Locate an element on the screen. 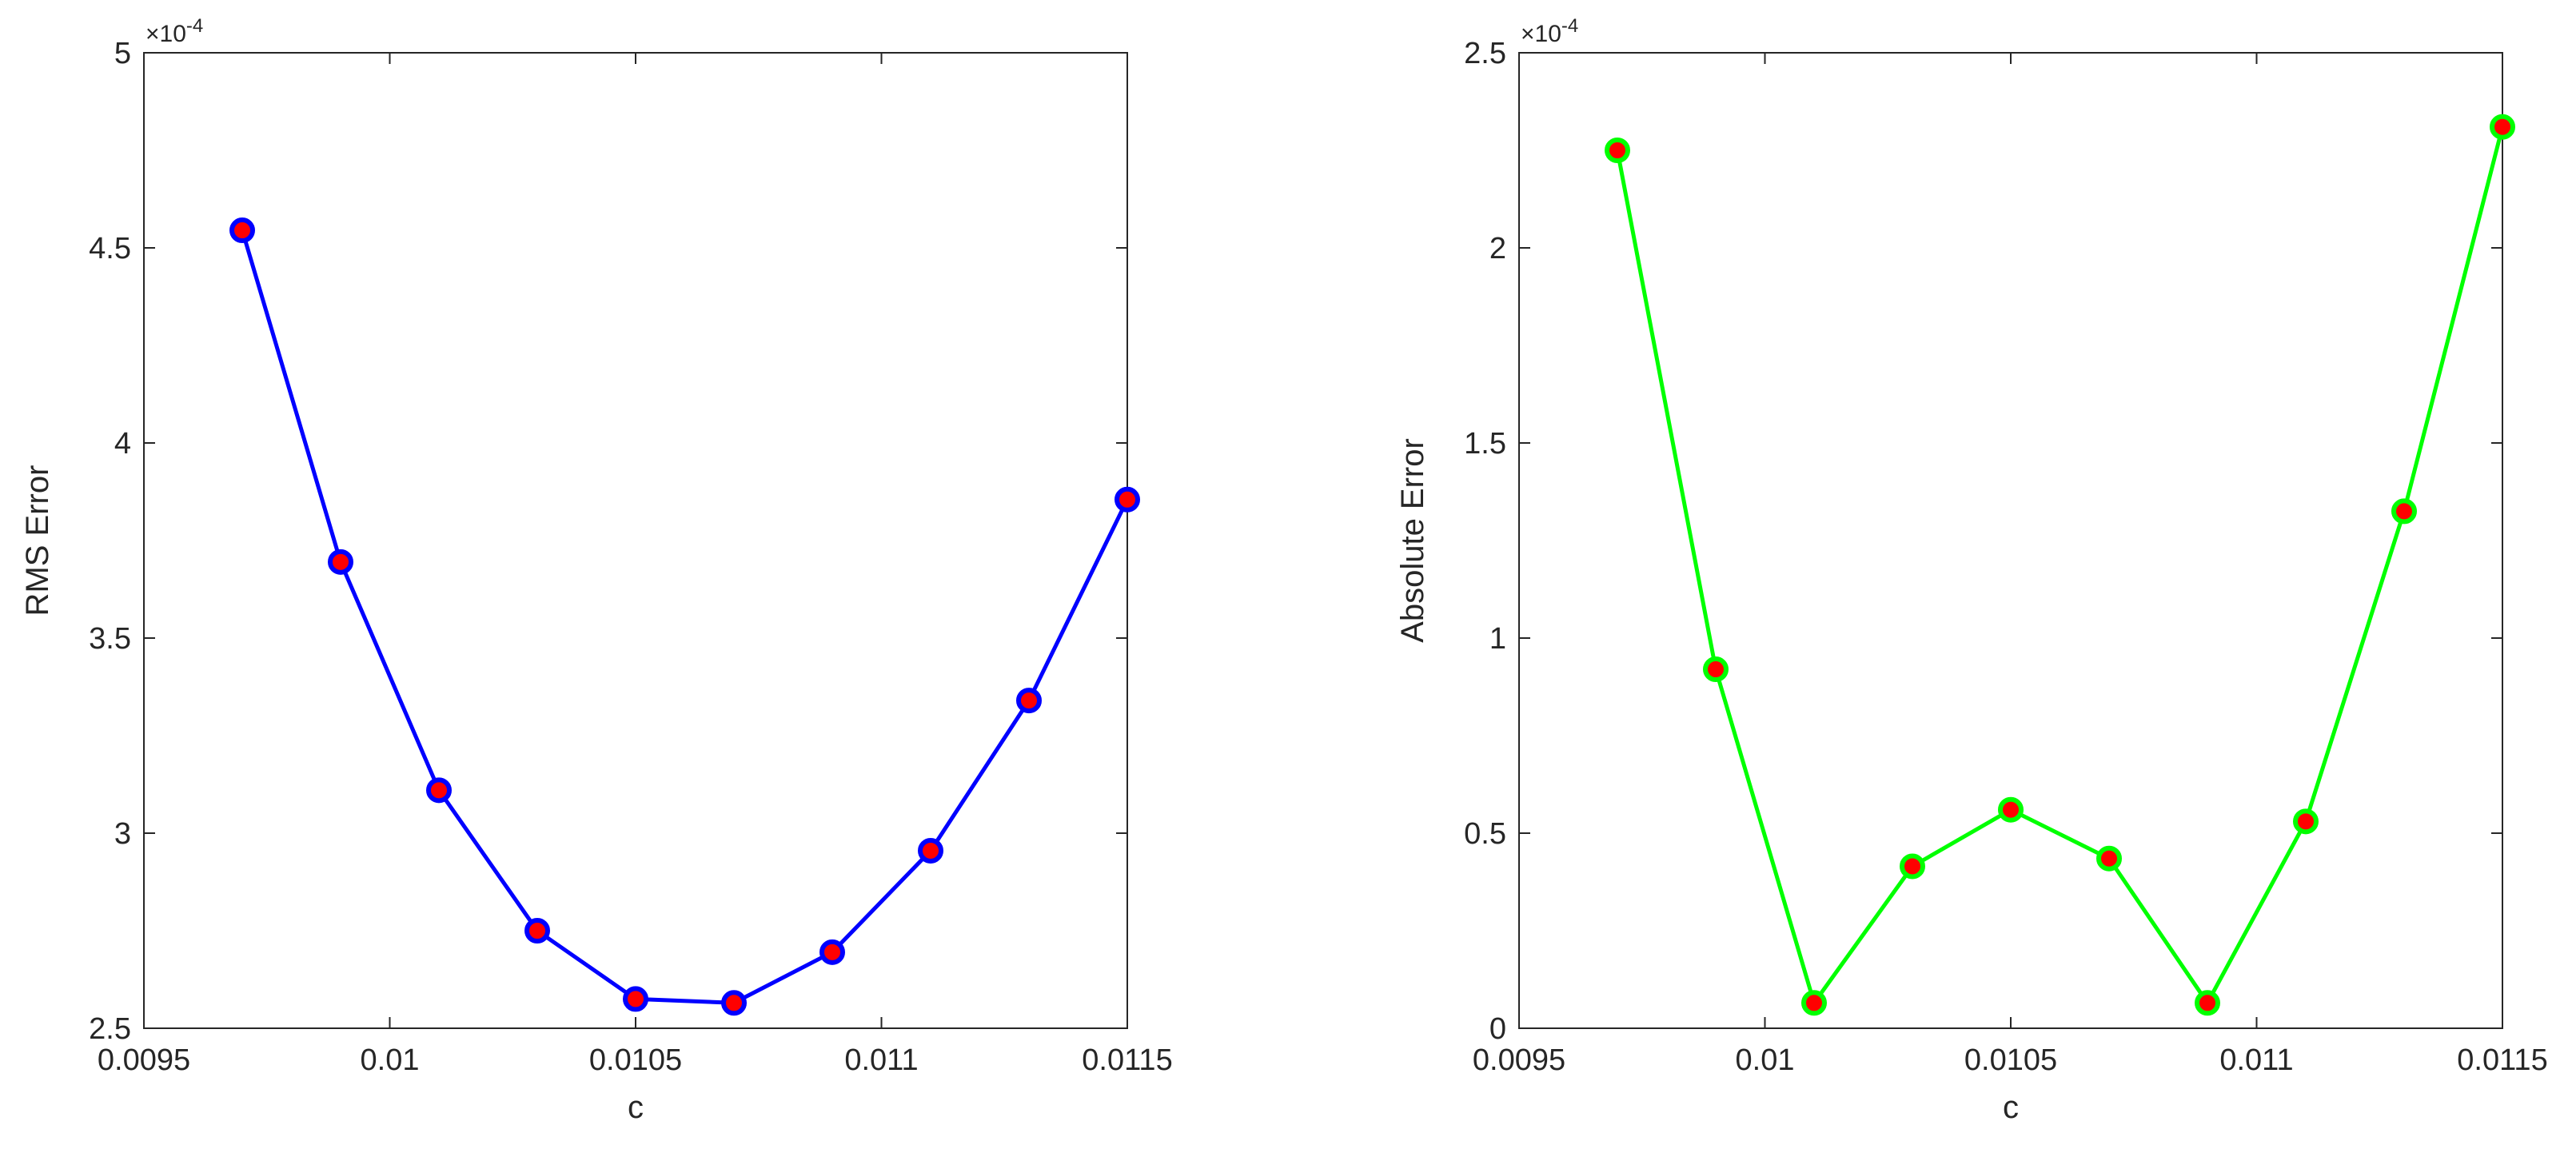  y-axis-label: Absolute Error is located at coordinates (1412, 540).